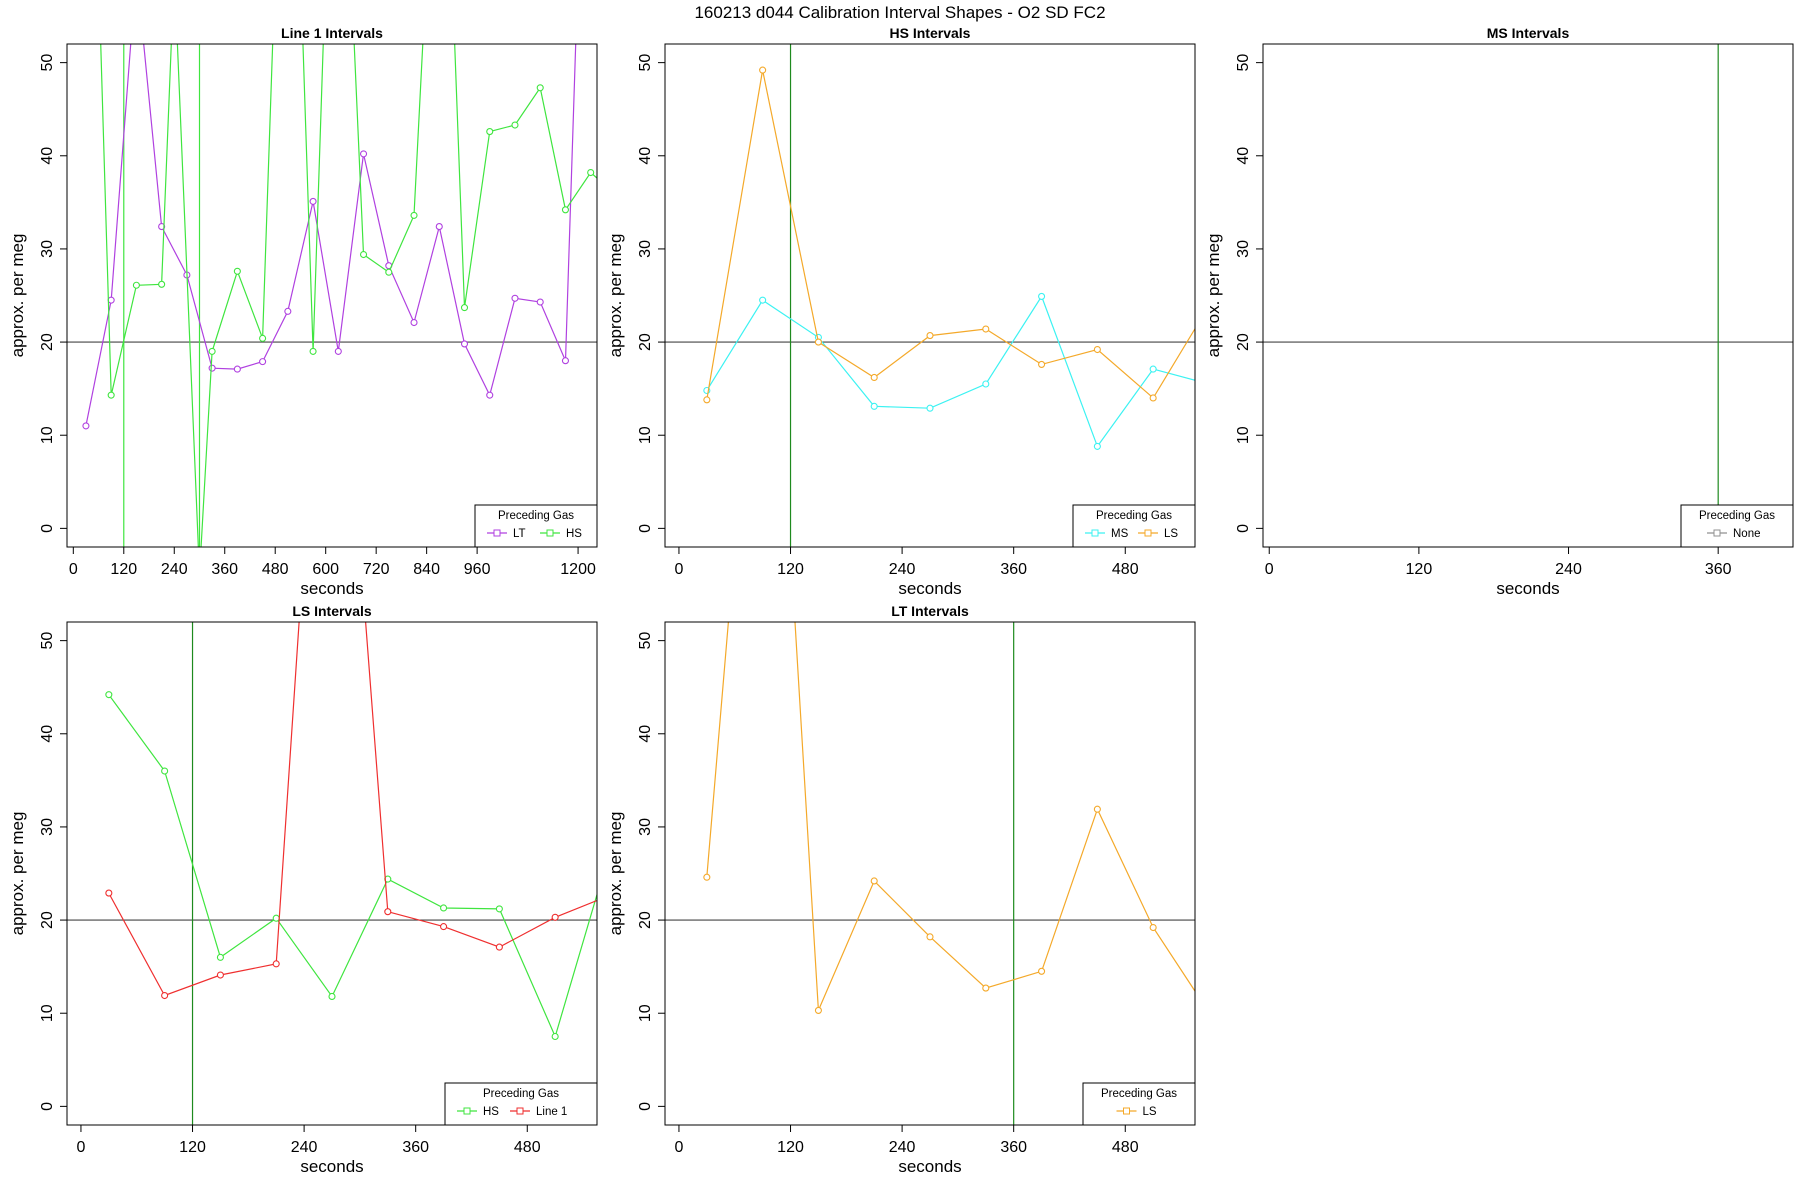 The height and width of the screenshot is (1200, 1800). Describe the element at coordinates (1528, 33) in the screenshot. I see `panel-title: MS Intervals` at that location.